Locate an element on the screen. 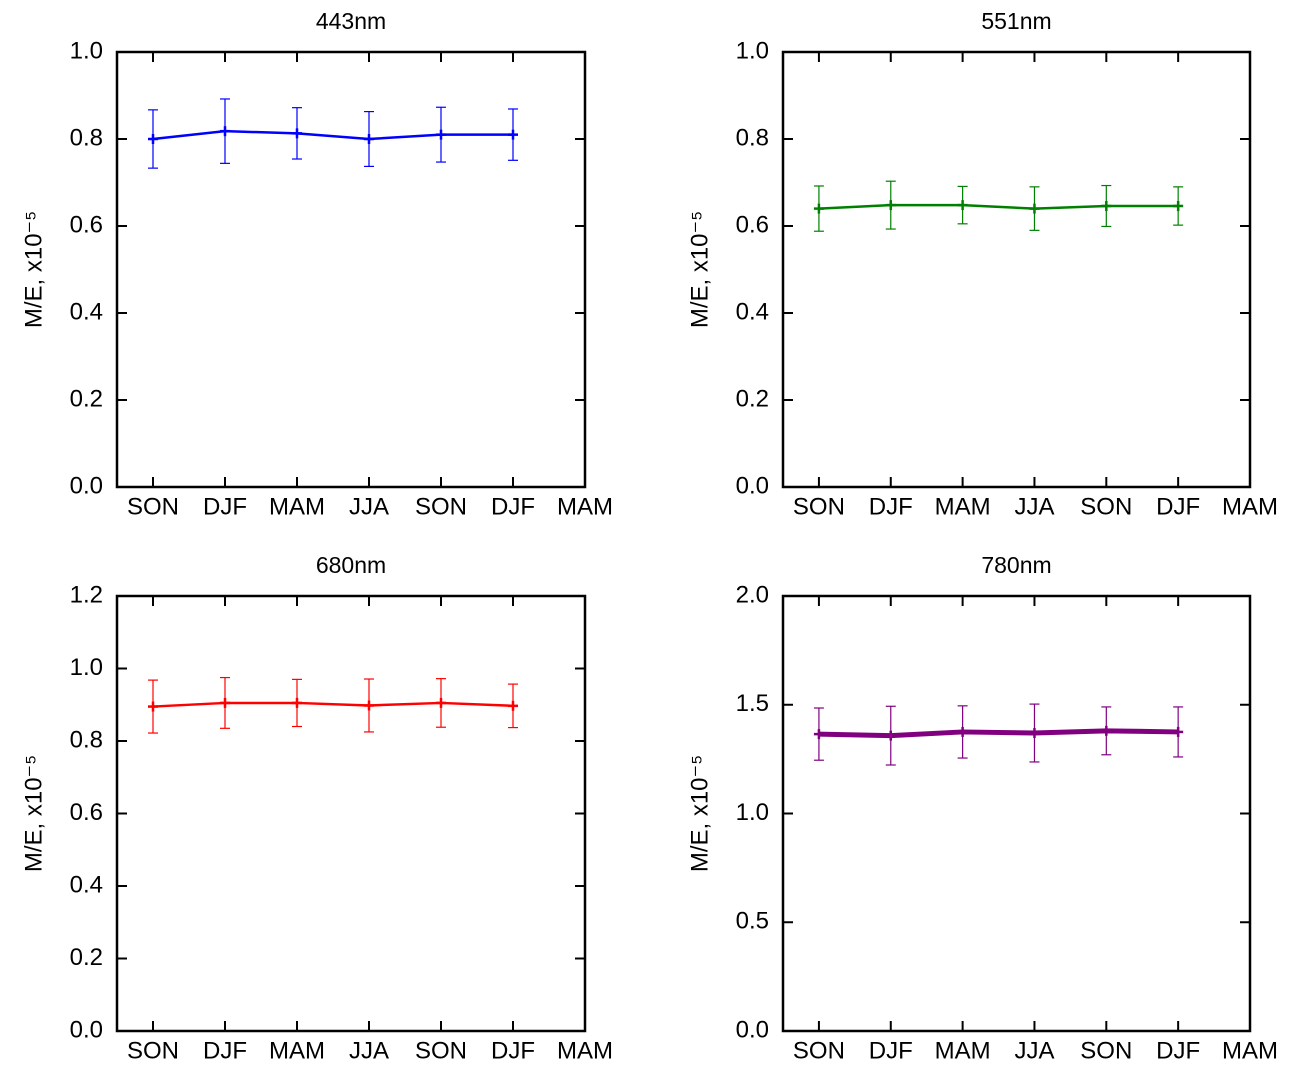 The width and height of the screenshot is (1295, 1066). y-tick-label: 1.2 is located at coordinates (86, 594).